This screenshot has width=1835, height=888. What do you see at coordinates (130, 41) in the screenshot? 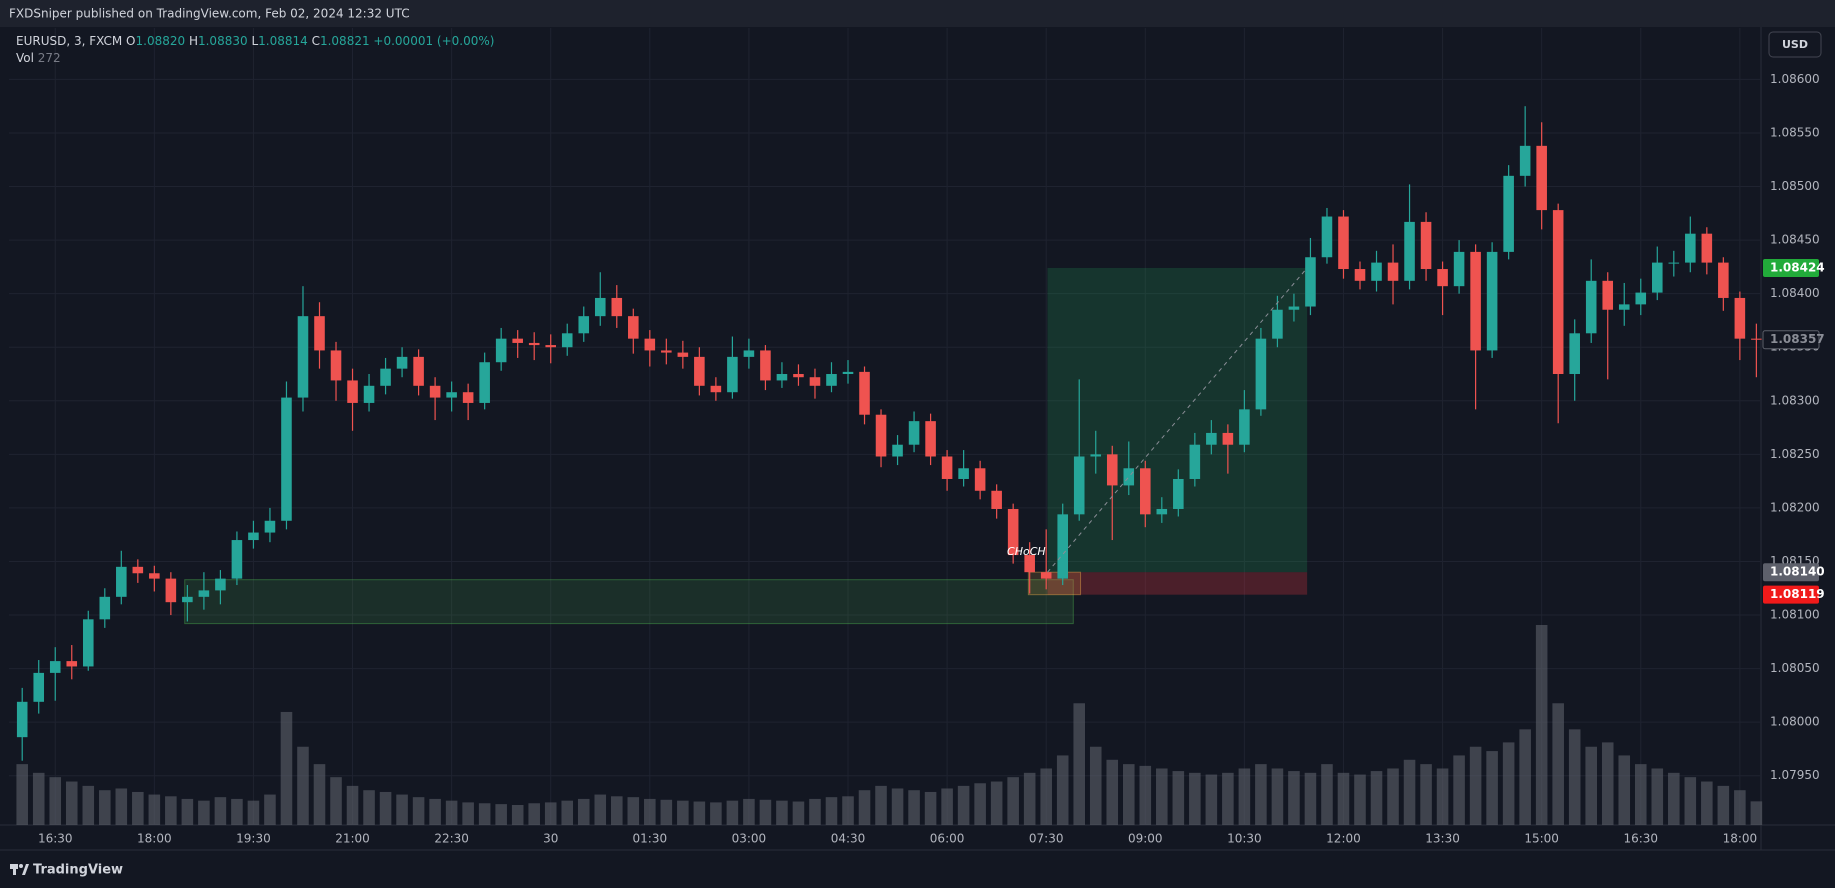
I see `legend-o-label: O` at bounding box center [130, 41].